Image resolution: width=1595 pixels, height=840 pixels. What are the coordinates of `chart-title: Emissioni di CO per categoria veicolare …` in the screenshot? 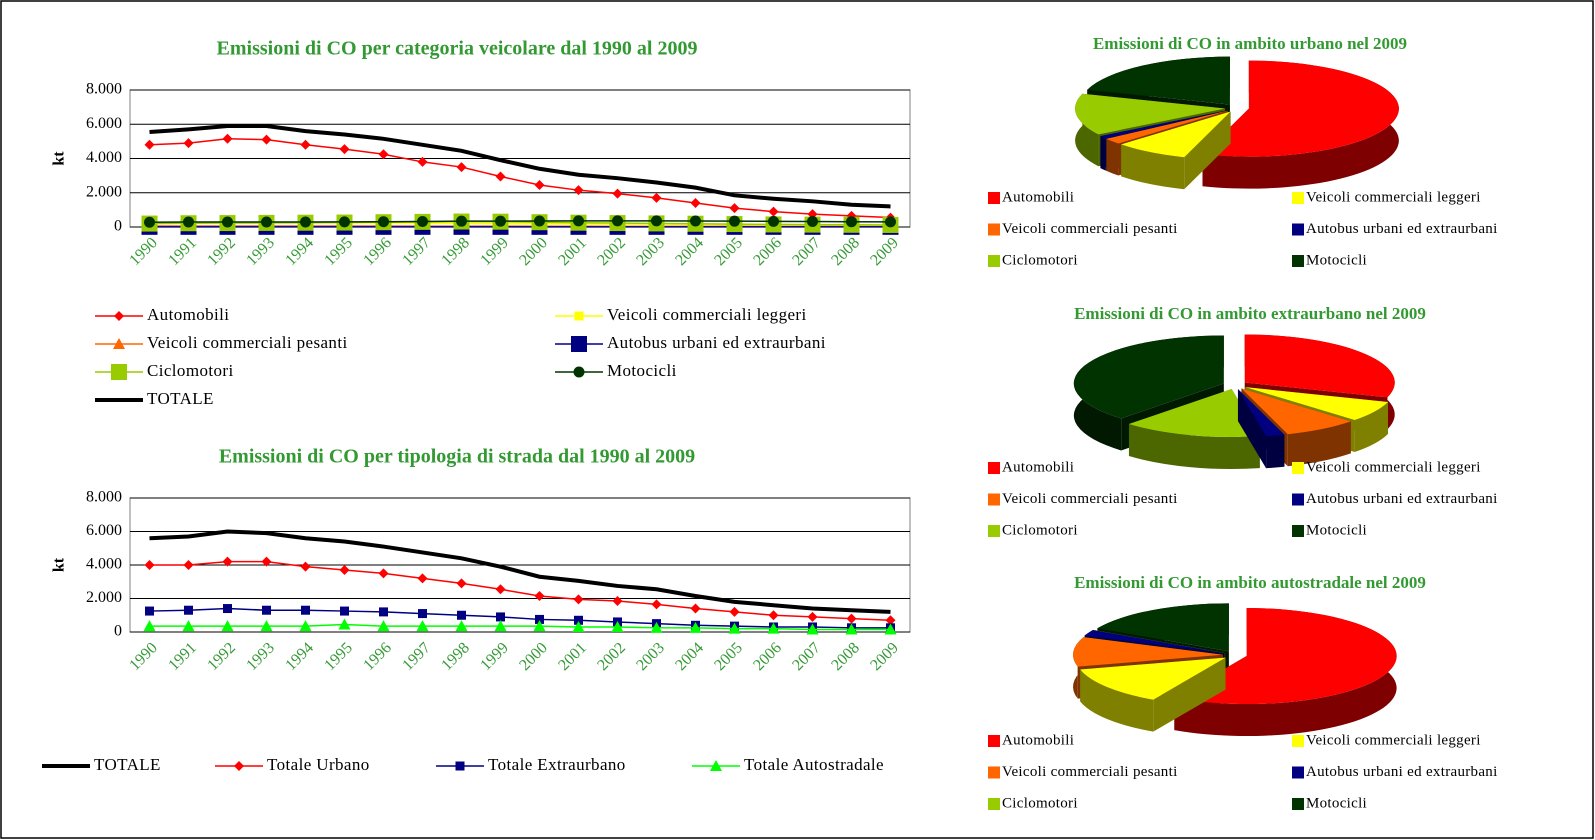 It's located at (457, 49).